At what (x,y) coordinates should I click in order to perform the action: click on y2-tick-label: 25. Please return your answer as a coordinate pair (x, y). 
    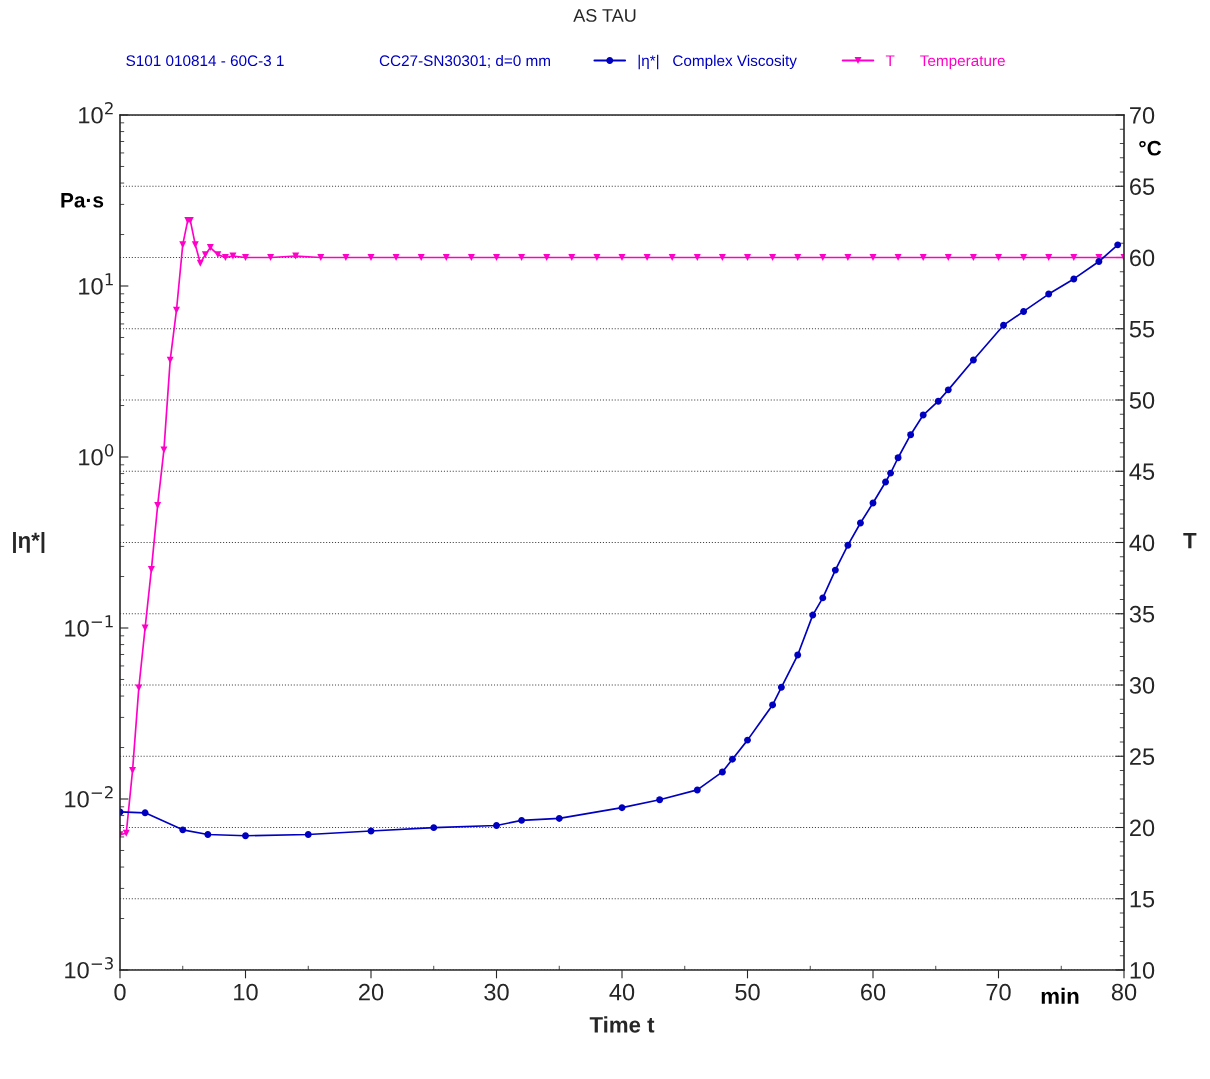
    Looking at the image, I should click on (1142, 757).